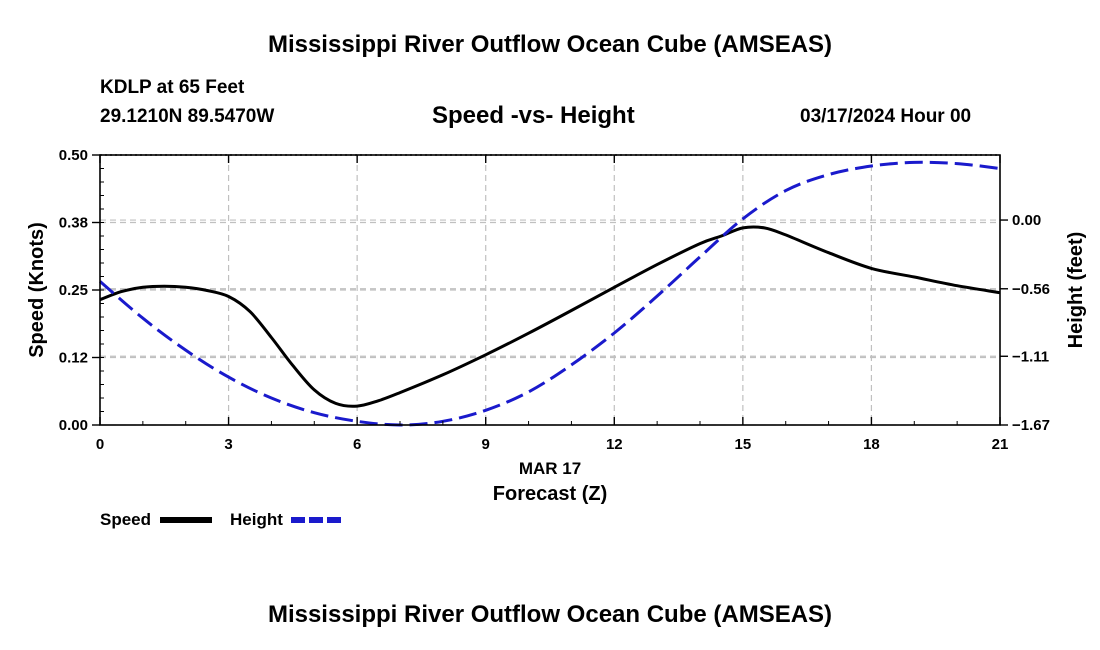  What do you see at coordinates (1031, 289) in the screenshot?
I see `y-right-tick-label: −0.56` at bounding box center [1031, 289].